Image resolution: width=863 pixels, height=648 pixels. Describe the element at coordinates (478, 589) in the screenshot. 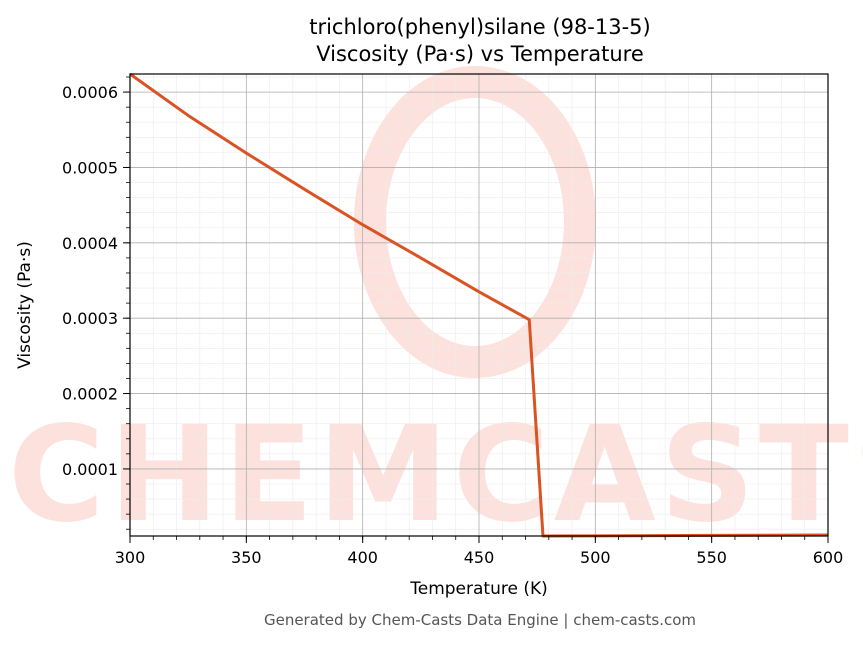

I see `x-axis-label: Temperature (K)` at that location.